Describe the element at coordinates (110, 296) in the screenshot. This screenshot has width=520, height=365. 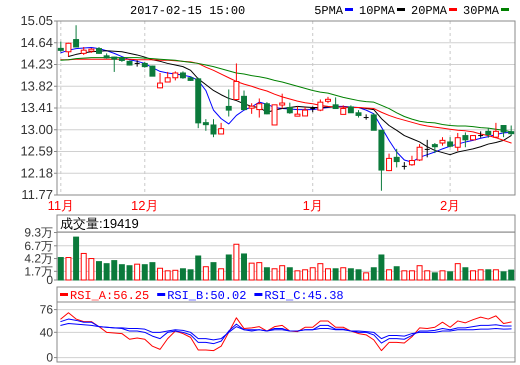
I see `legend-label: RSI_A:56.25` at that location.